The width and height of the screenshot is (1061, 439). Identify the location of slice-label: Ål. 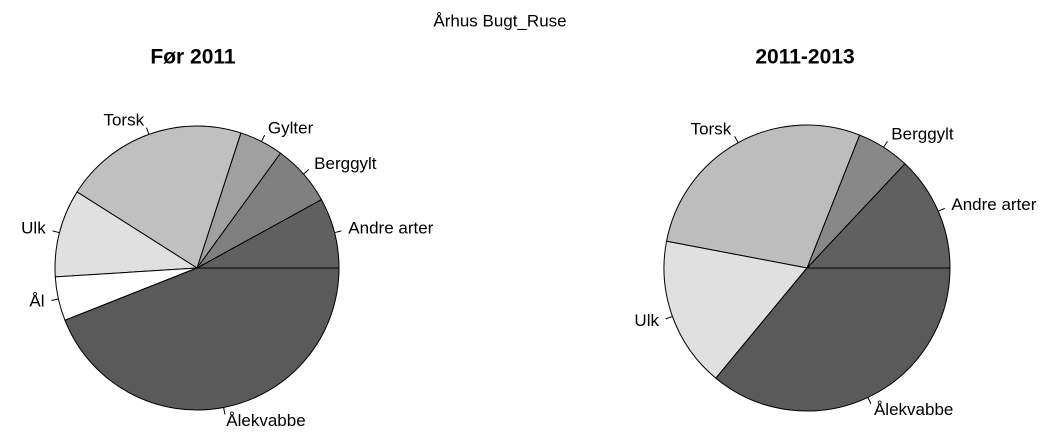
(36, 301).